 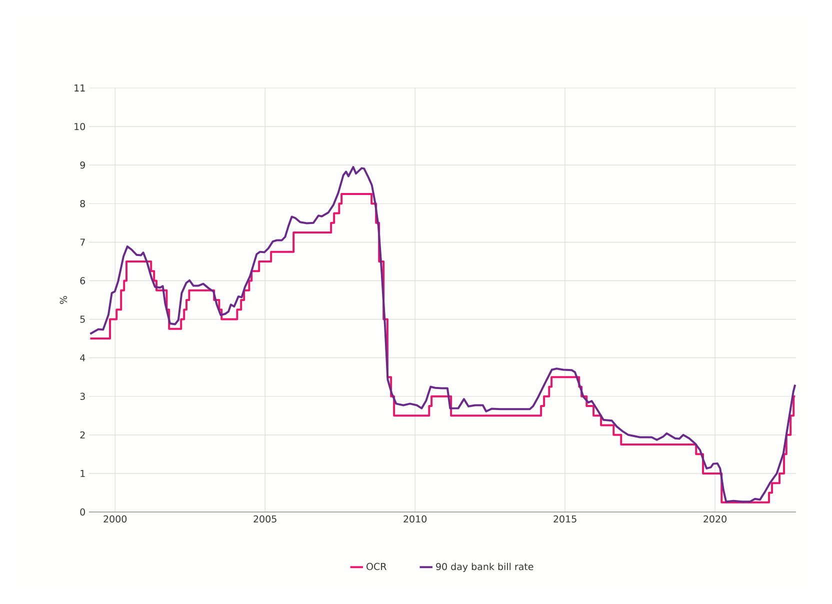 I want to click on x-tick-label: 2010, so click(x=415, y=519).